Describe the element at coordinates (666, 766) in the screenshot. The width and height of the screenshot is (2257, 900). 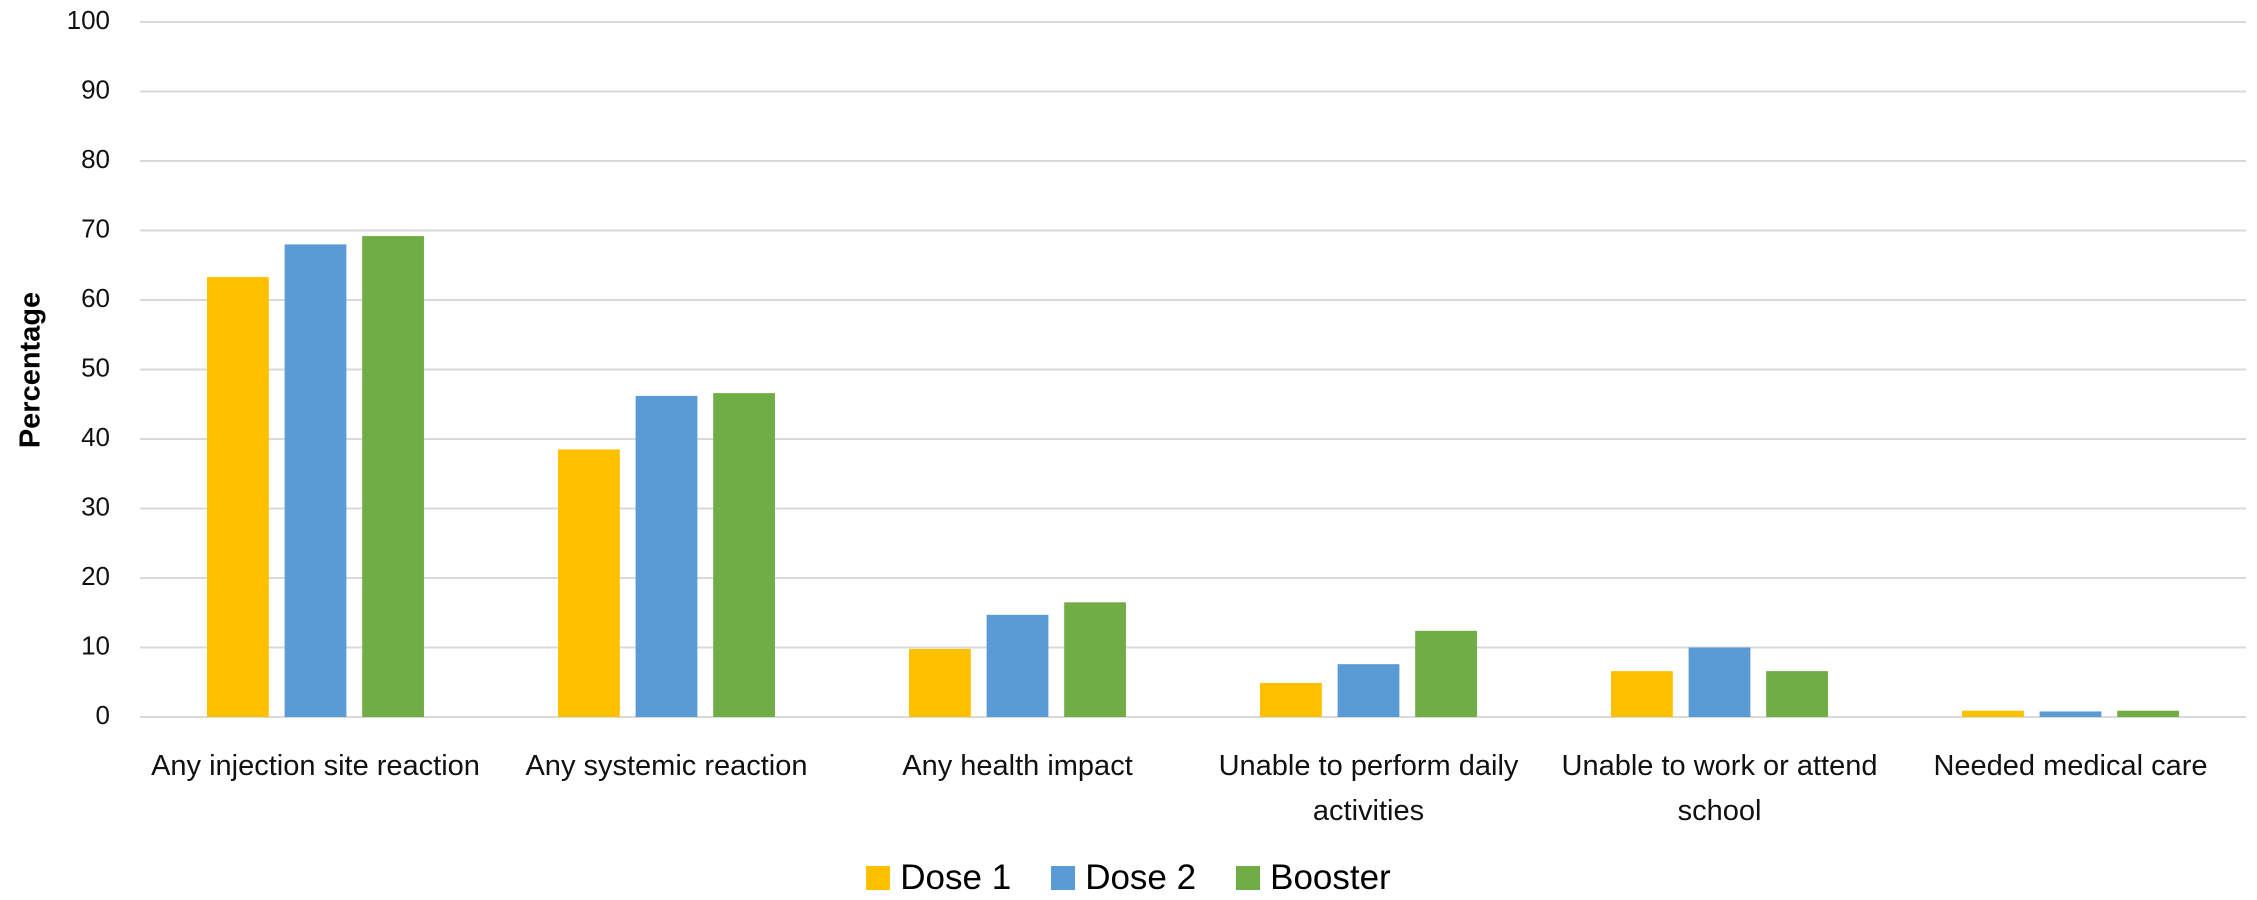
I see `x-tick-label: Any systemic reaction` at that location.